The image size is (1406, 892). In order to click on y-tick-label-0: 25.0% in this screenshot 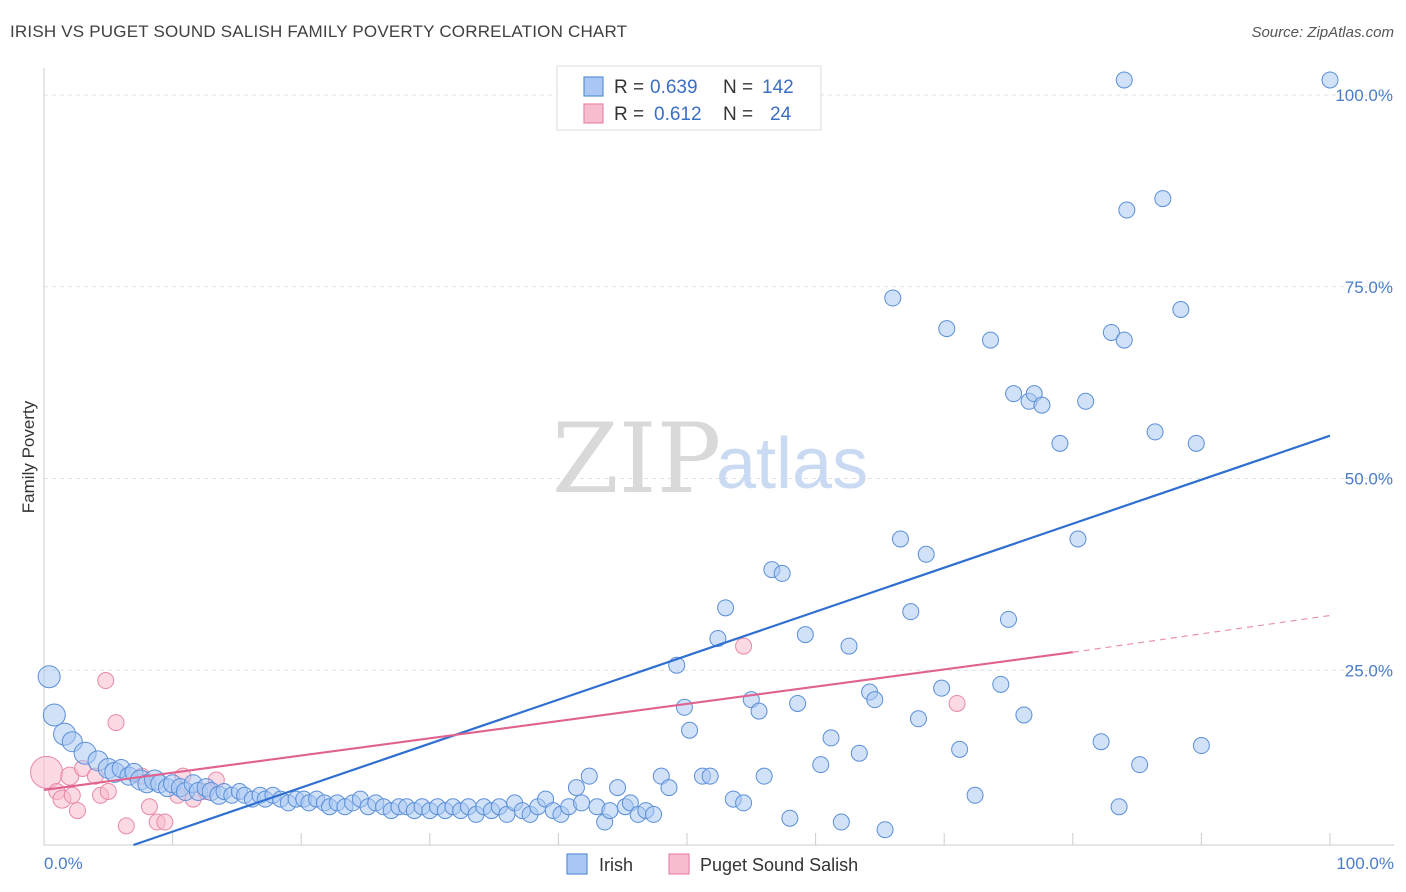, I will do `click(1369, 670)`.